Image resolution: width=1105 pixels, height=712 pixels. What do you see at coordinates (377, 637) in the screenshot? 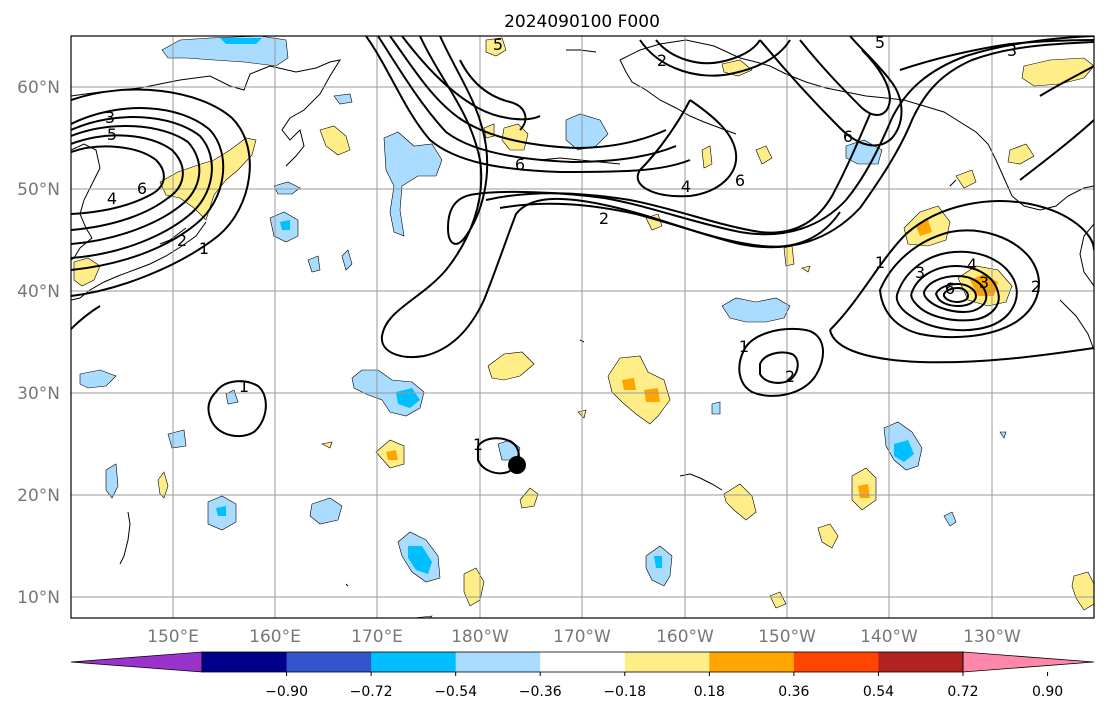
I see `lon-label: 170°E` at bounding box center [377, 637].